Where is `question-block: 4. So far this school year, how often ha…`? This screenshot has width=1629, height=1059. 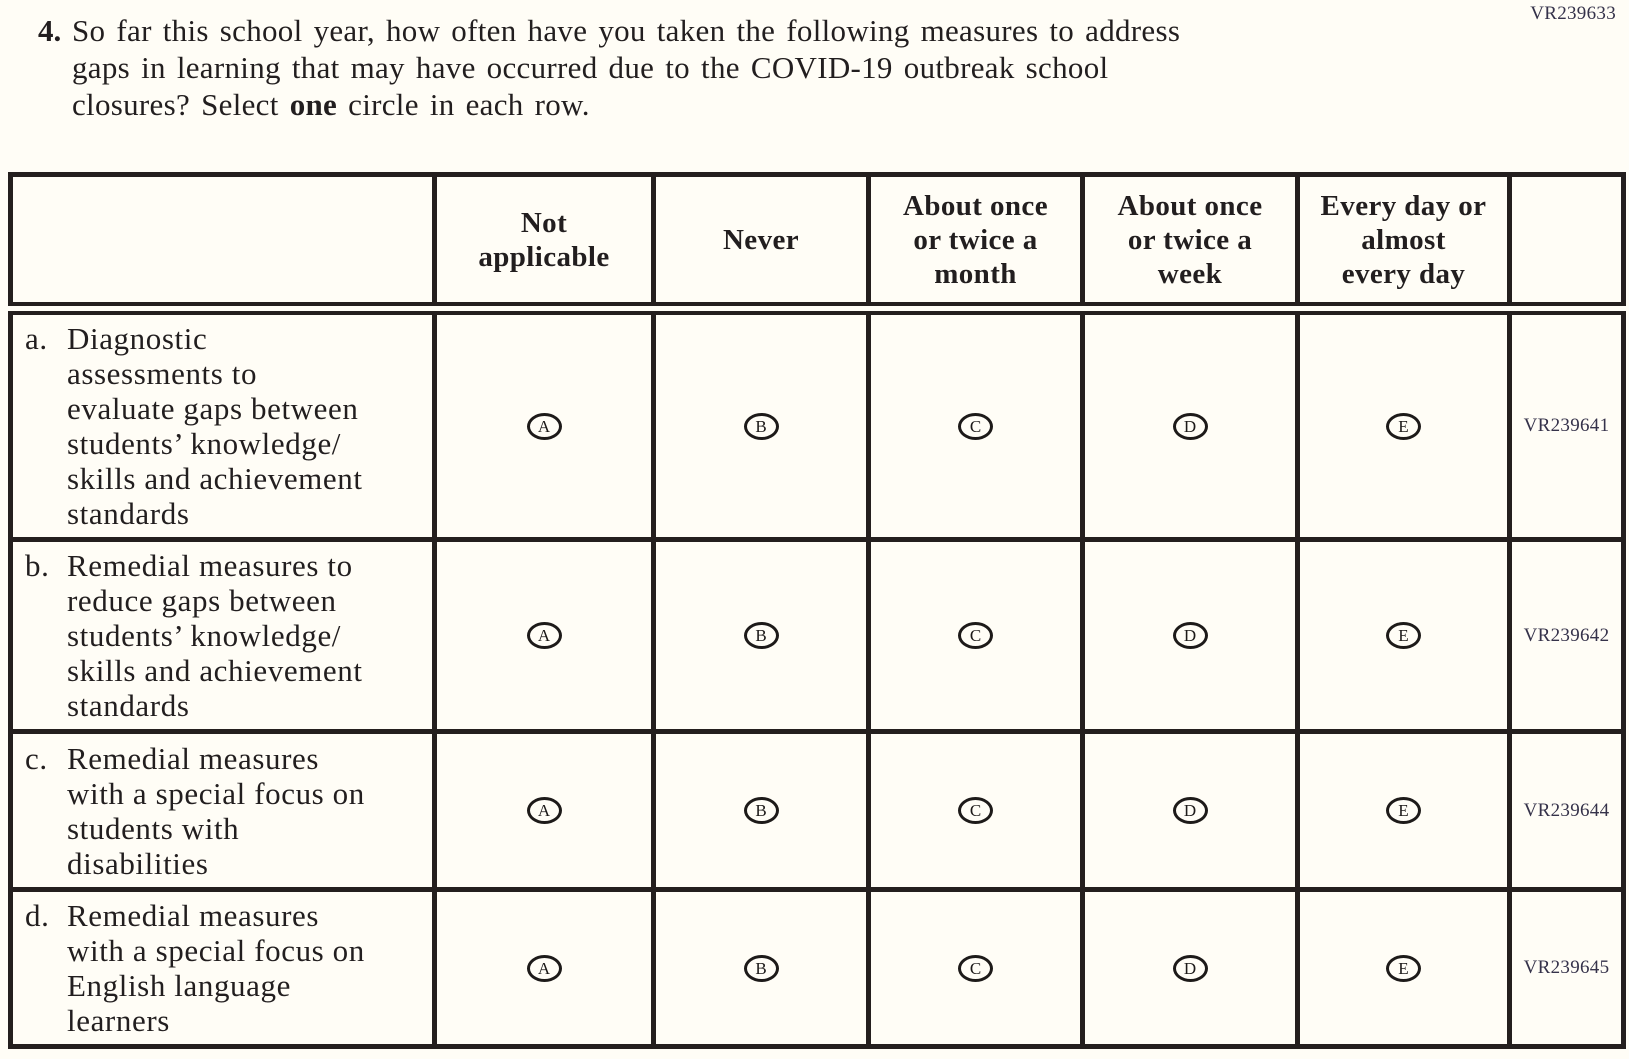 question-block: 4. So far this school year, how often ha… is located at coordinates (609, 67).